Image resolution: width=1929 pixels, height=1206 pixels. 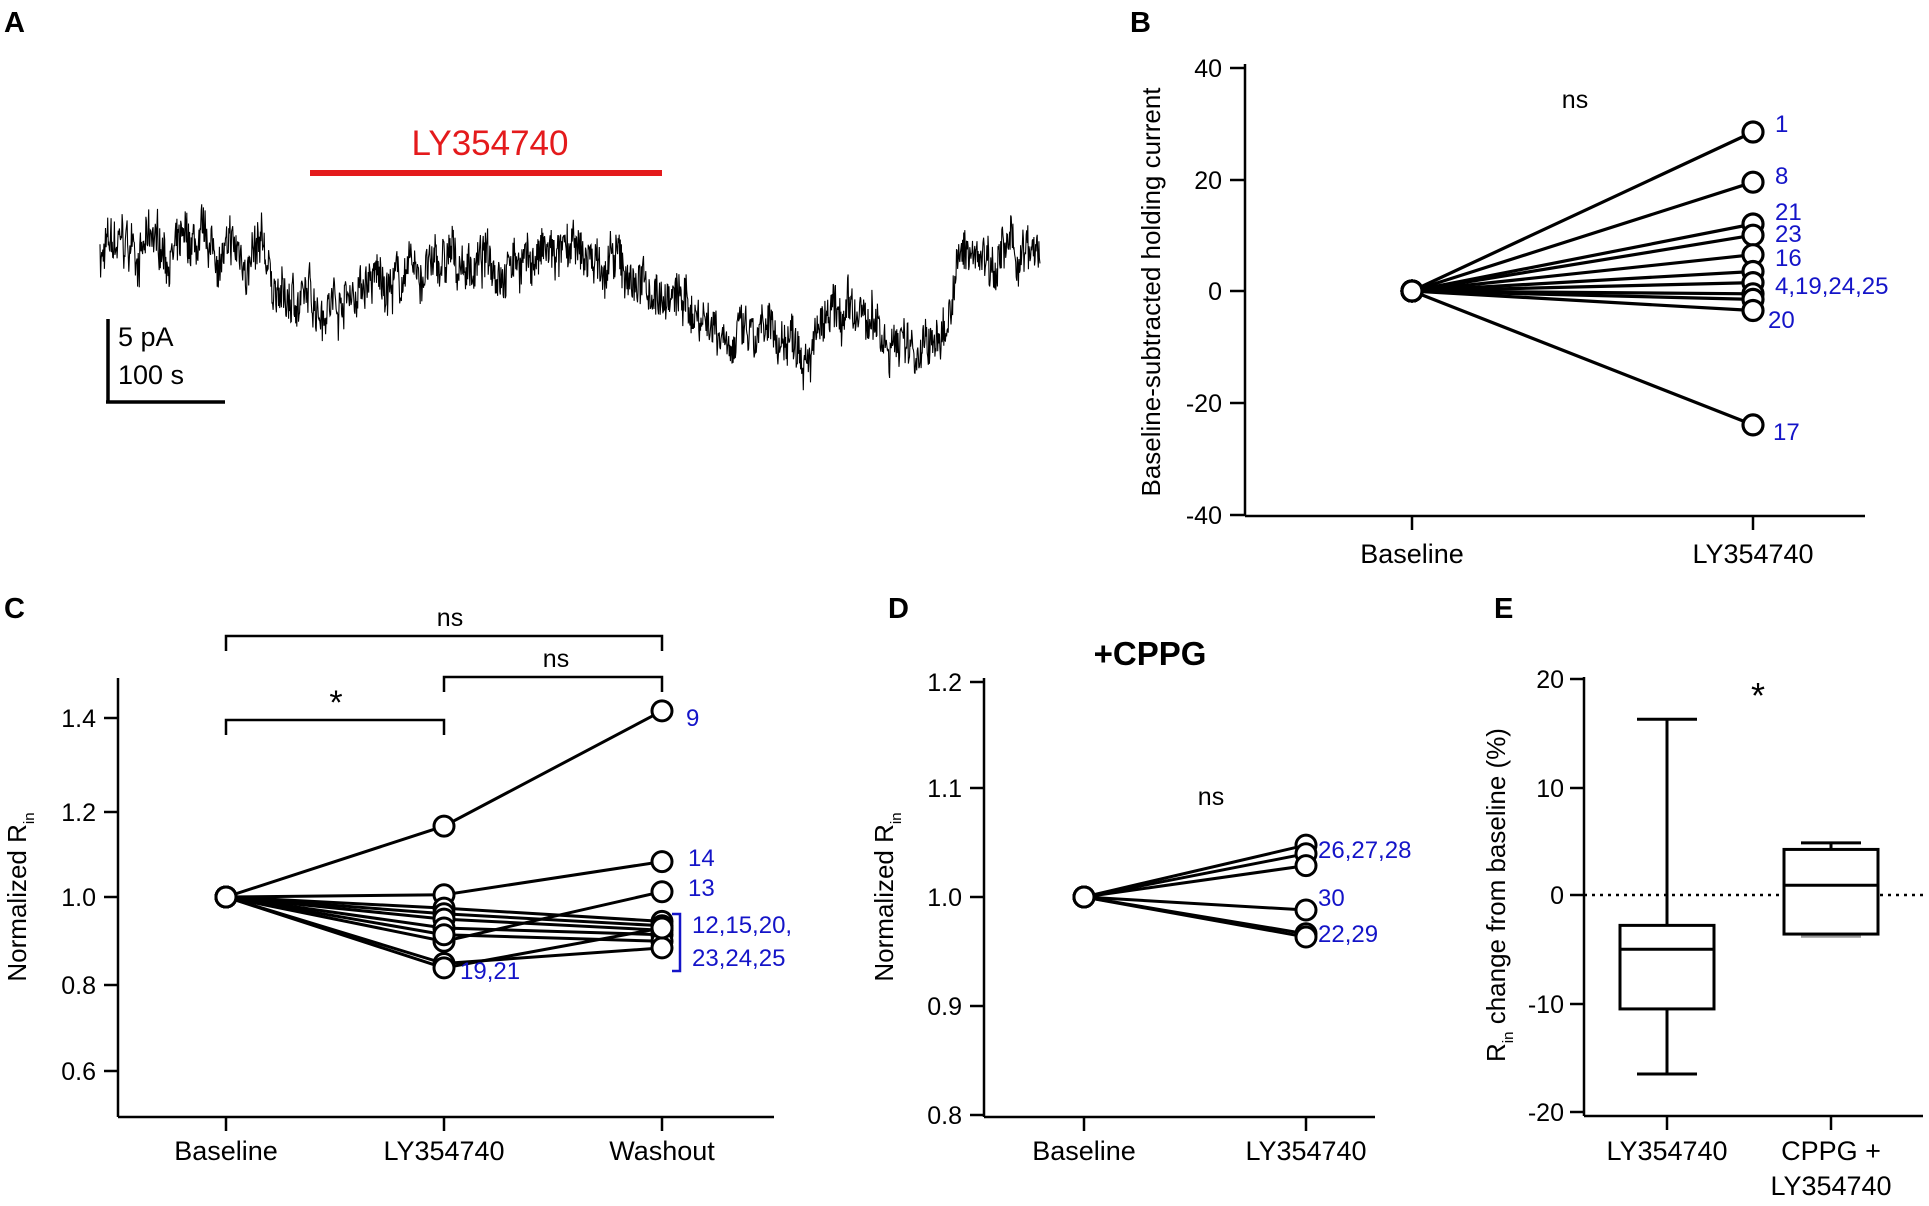 I want to click on panel-d-series, so click(x=1195, y=891).